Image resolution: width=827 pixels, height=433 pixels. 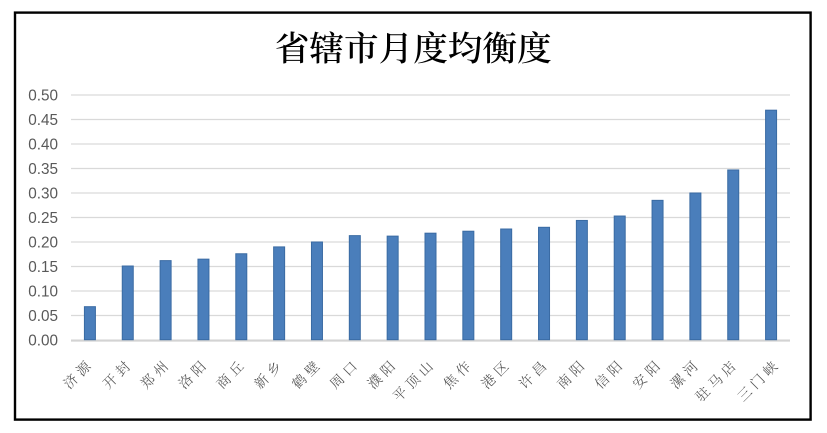 I want to click on svg-text: 0.15, so click(x=43, y=267).